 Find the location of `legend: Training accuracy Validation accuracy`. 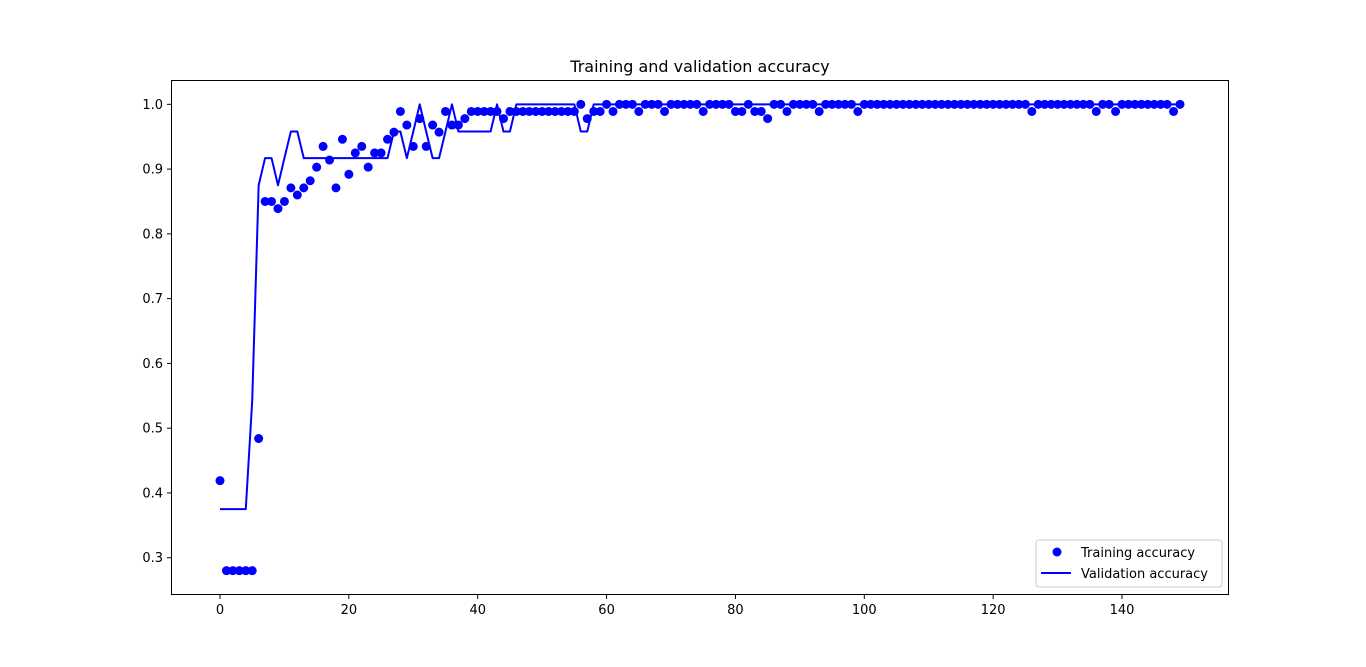

legend: Training accuracy Validation accuracy is located at coordinates (1129, 563).